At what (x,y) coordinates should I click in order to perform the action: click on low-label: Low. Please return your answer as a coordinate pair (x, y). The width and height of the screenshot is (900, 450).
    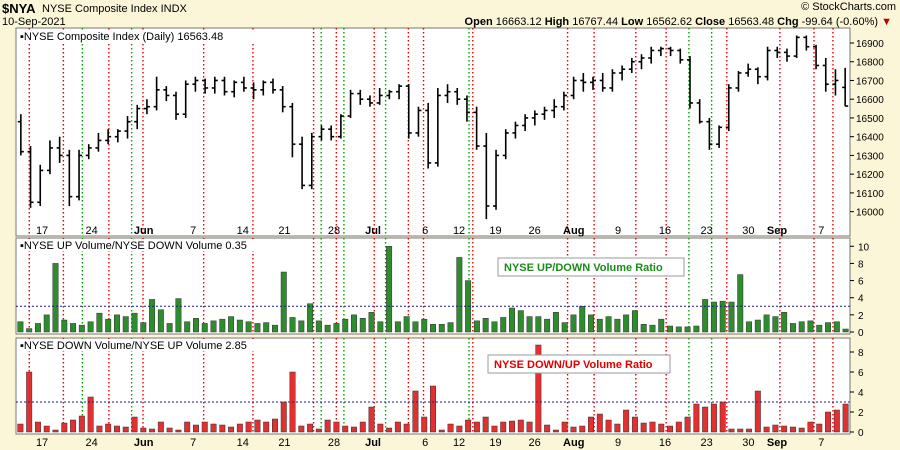
    Looking at the image, I should click on (632, 22).